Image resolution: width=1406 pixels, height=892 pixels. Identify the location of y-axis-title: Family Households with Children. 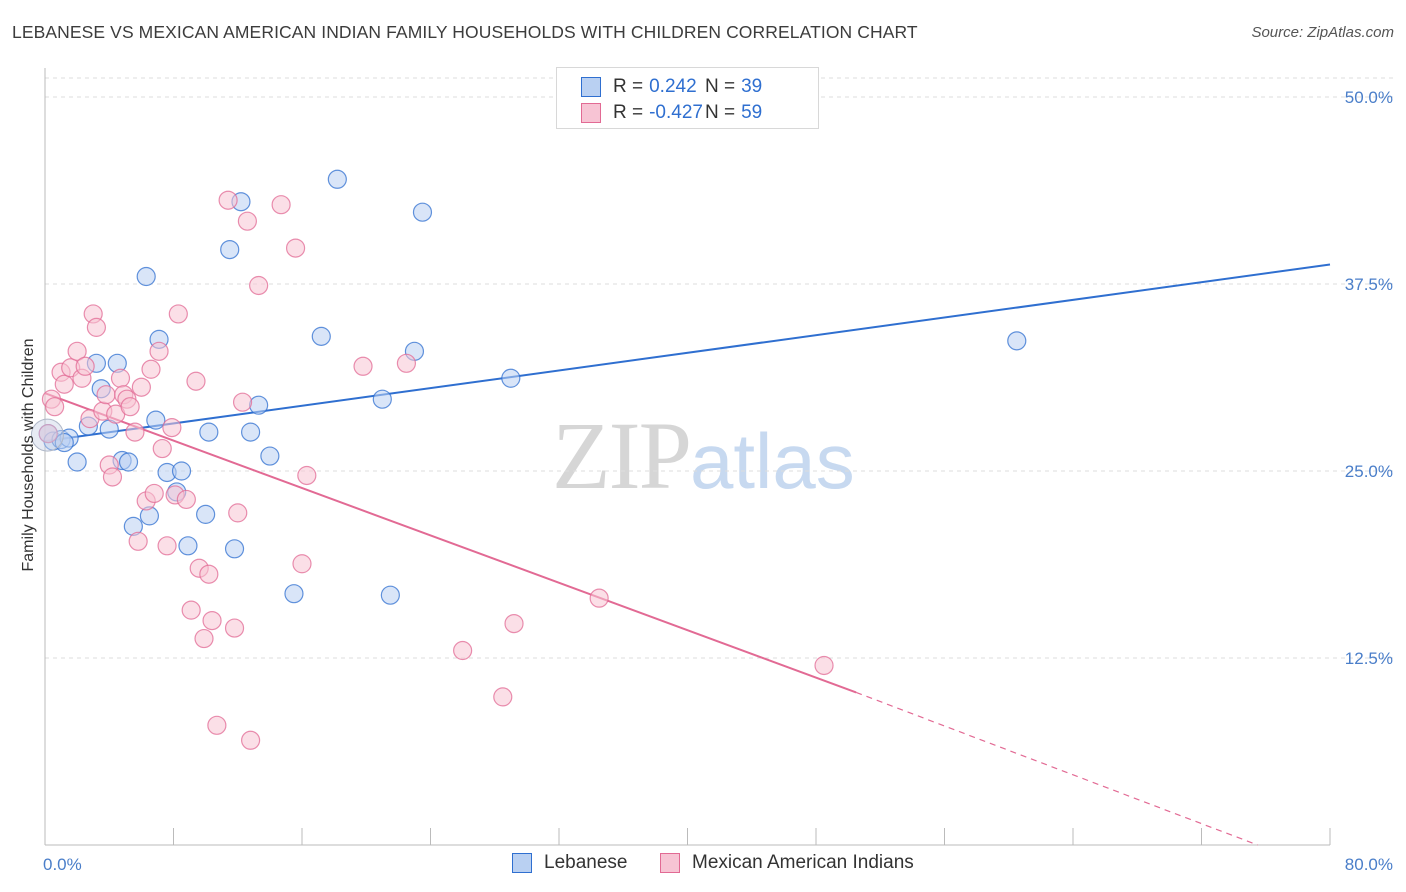
(28, 455).